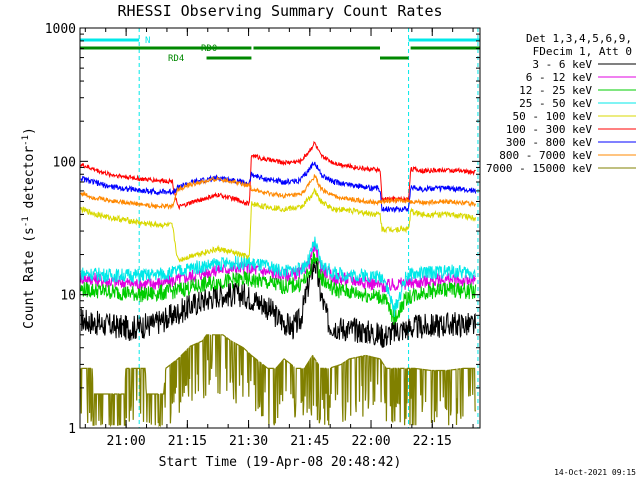 This screenshot has height=484, width=640. What do you see at coordinates (553, 116) in the screenshot?
I see `legend-label-4: 50 - 100 keV` at bounding box center [553, 116].